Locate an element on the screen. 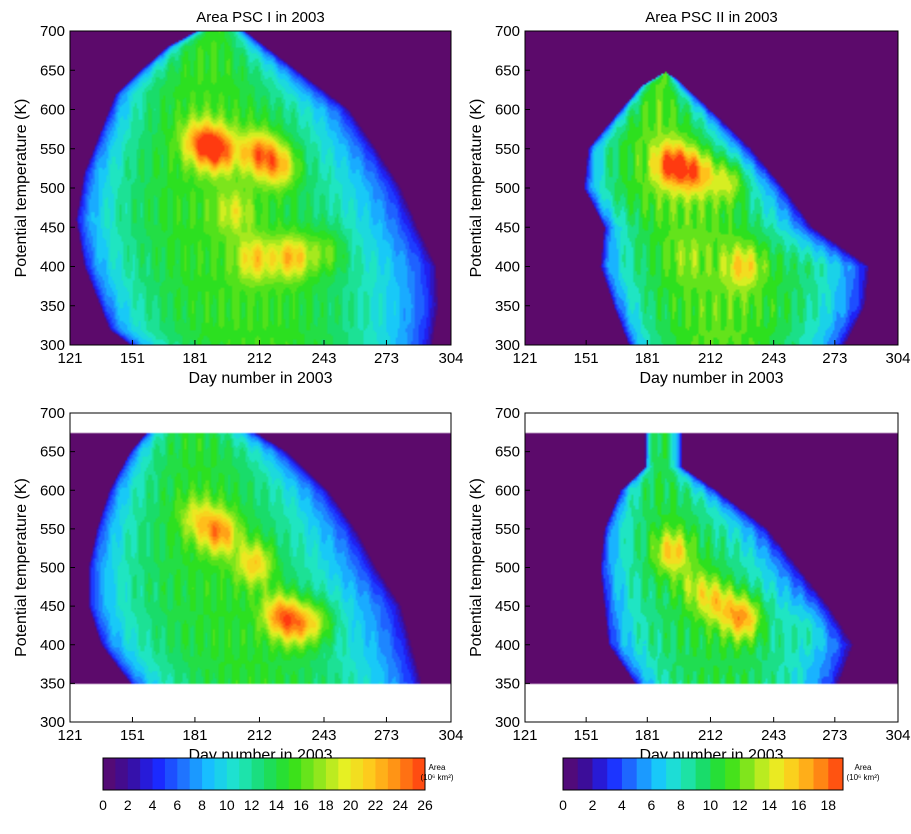 This screenshot has width=911, height=834. x-tick-label: 243 is located at coordinates (323, 358).